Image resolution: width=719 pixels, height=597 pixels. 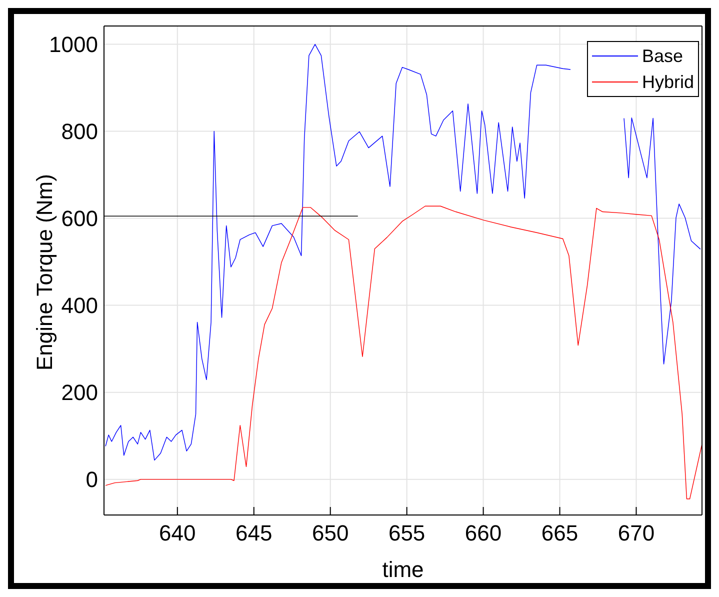 What do you see at coordinates (92, 479) in the screenshot?
I see `y-tick-label: 0` at bounding box center [92, 479].